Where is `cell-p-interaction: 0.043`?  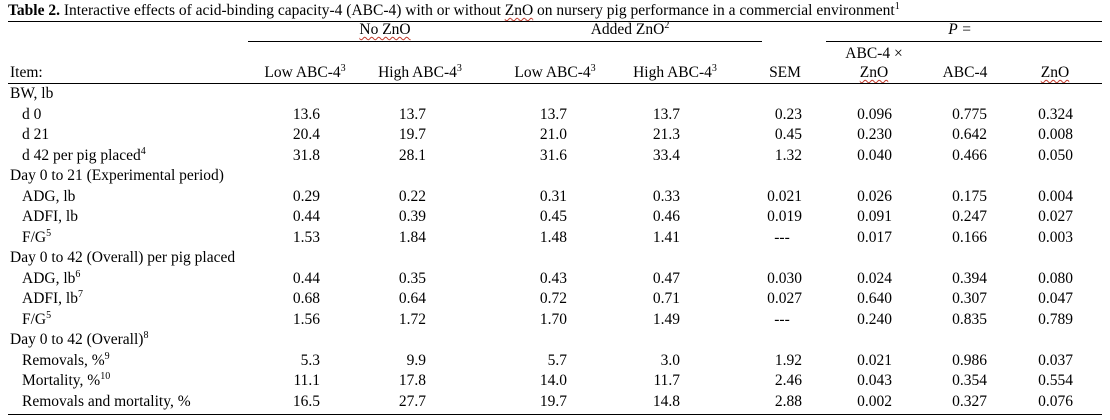 cell-p-interaction: 0.043 is located at coordinates (874, 380).